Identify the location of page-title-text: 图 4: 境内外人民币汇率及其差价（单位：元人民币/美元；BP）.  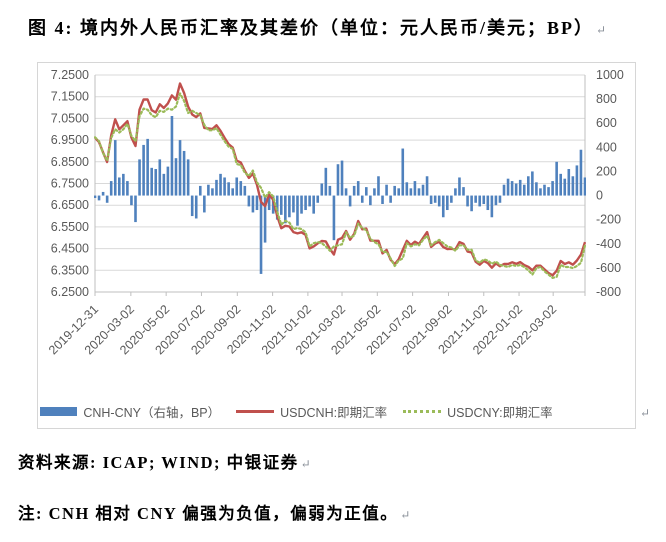
(311, 28).